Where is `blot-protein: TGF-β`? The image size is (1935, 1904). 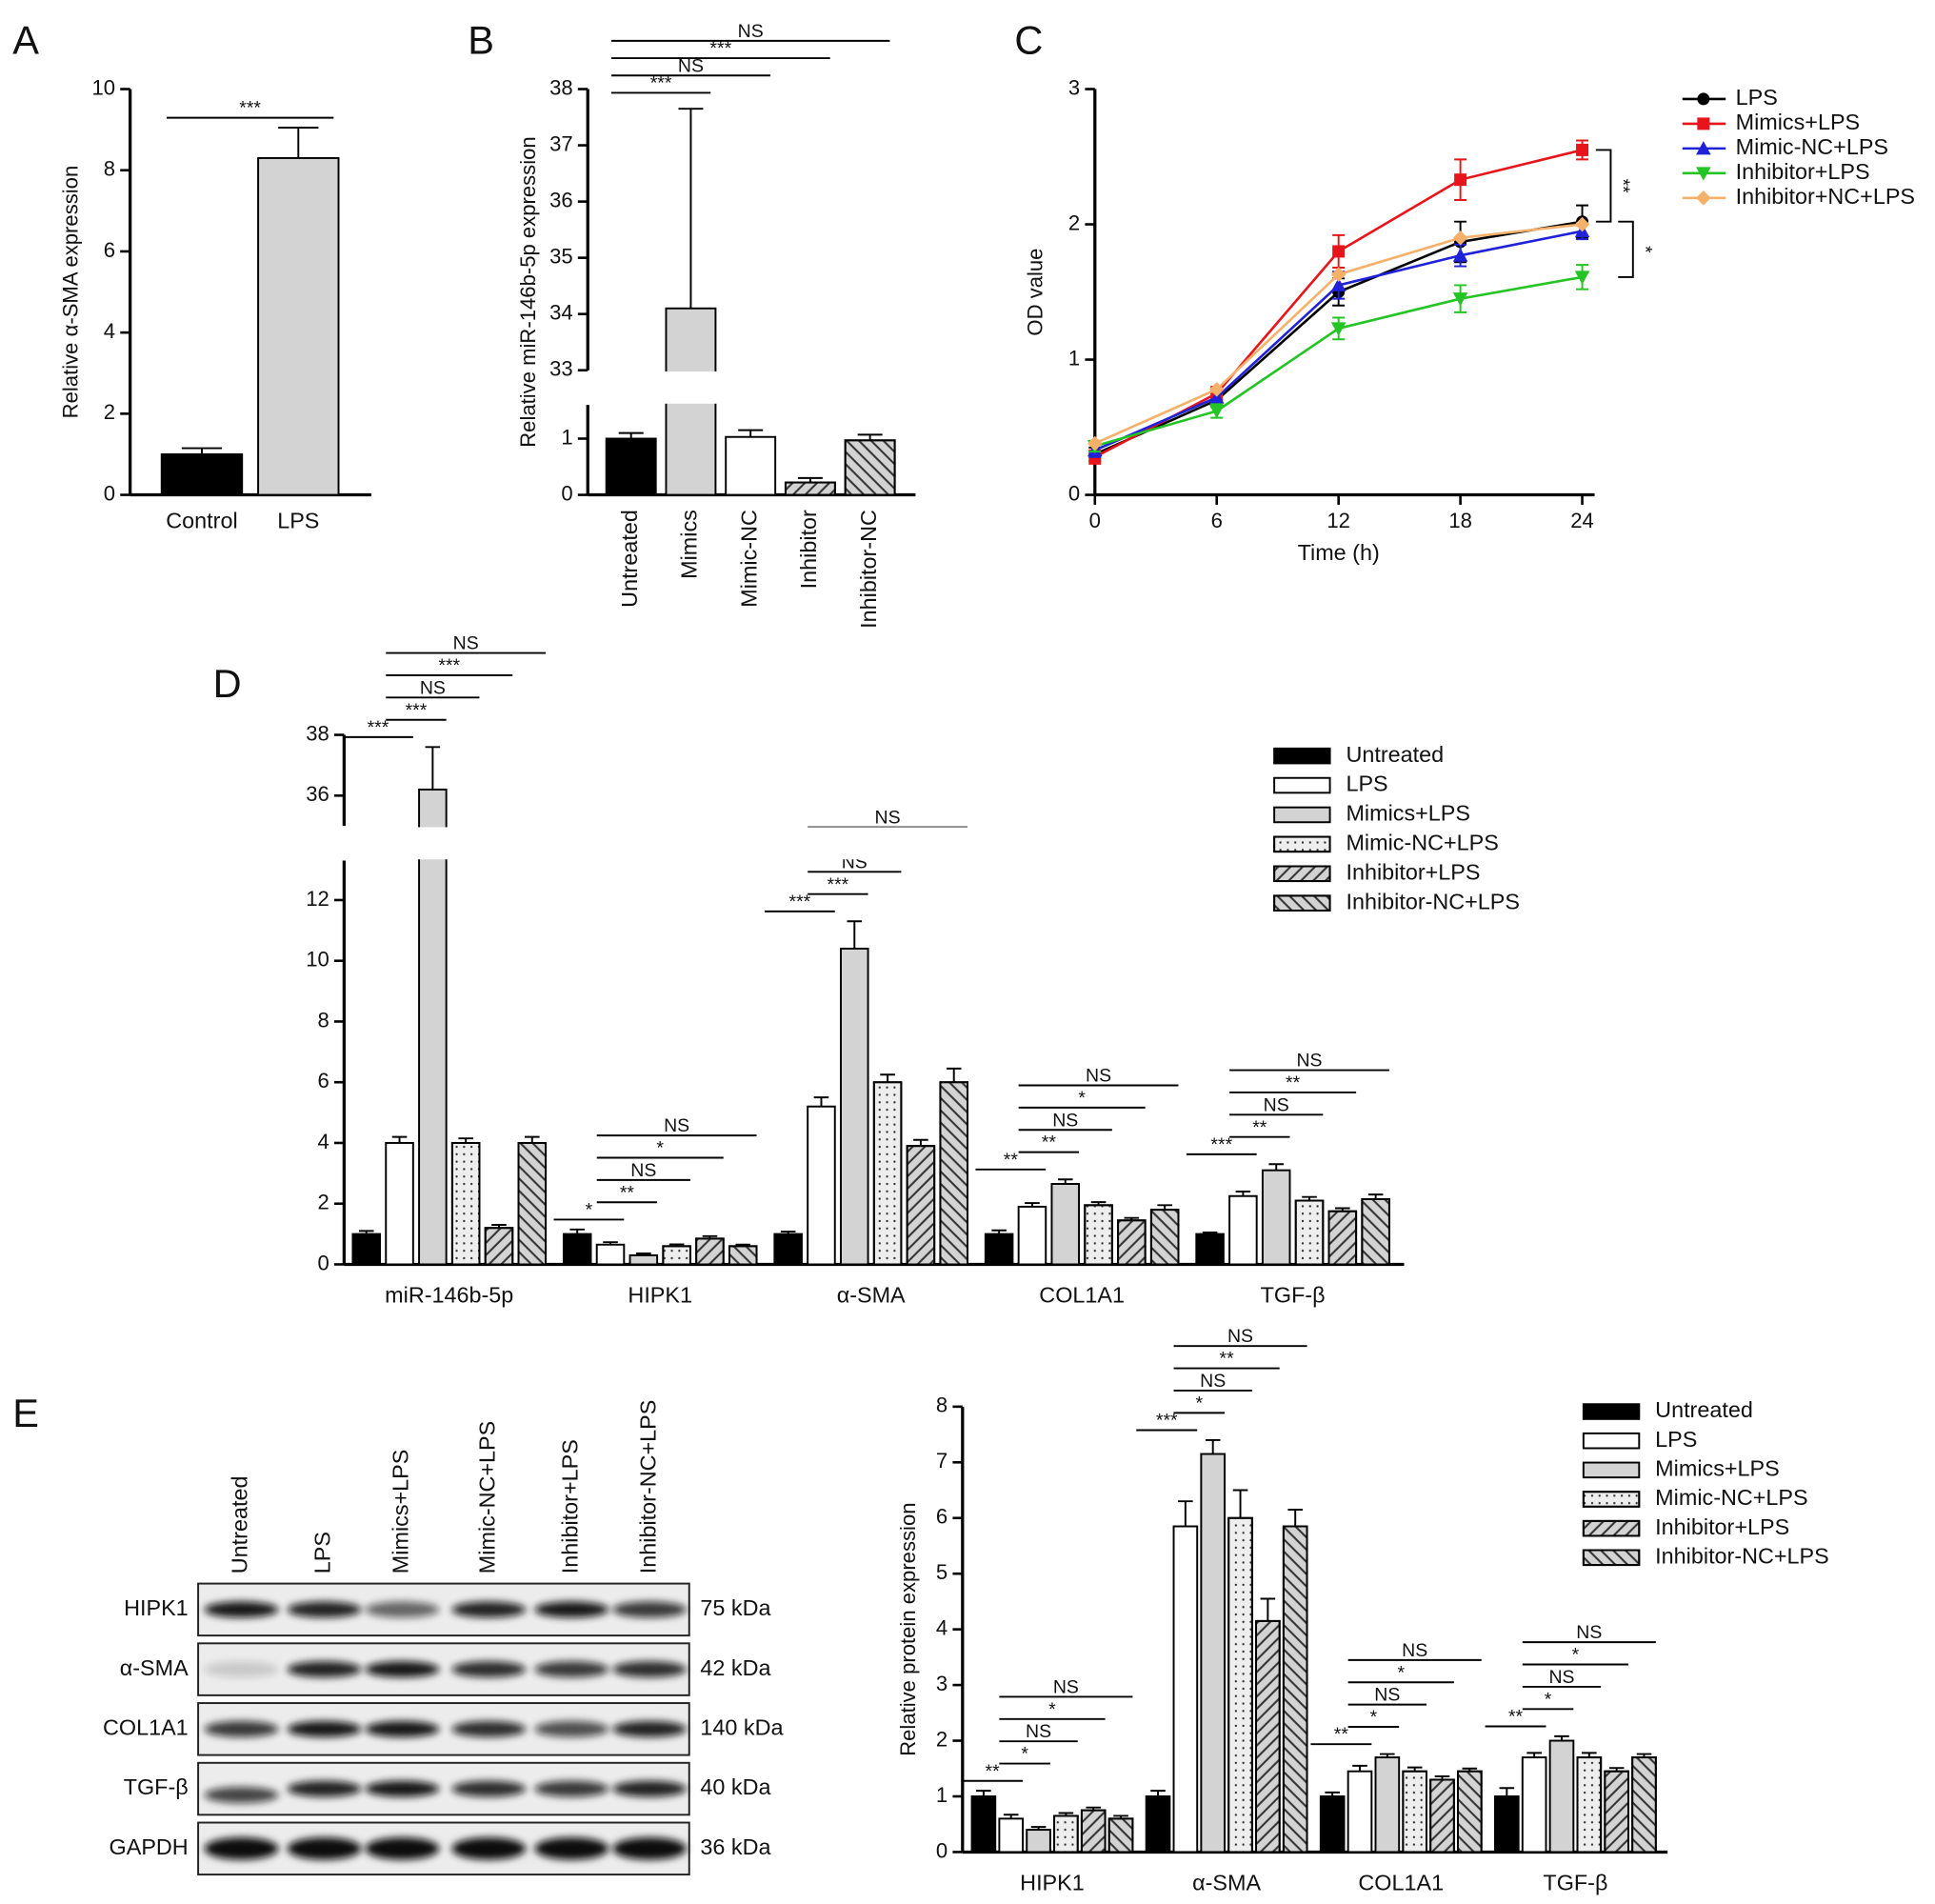
blot-protein: TGF-β is located at coordinates (156, 1787).